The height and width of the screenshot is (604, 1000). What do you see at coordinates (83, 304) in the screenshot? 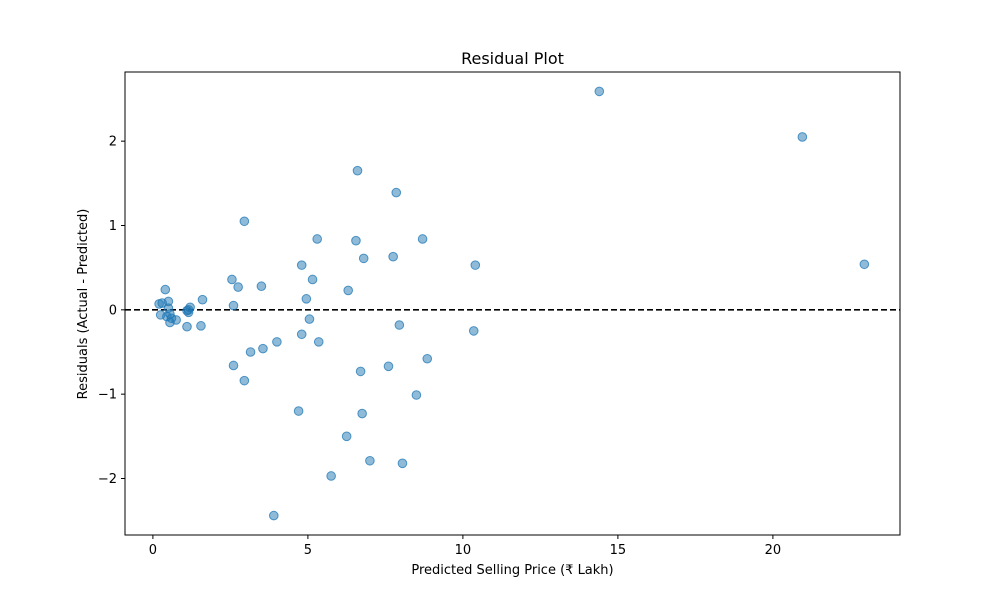
I see `y-axis-label: Residuals (Actual - Predicted)` at bounding box center [83, 304].